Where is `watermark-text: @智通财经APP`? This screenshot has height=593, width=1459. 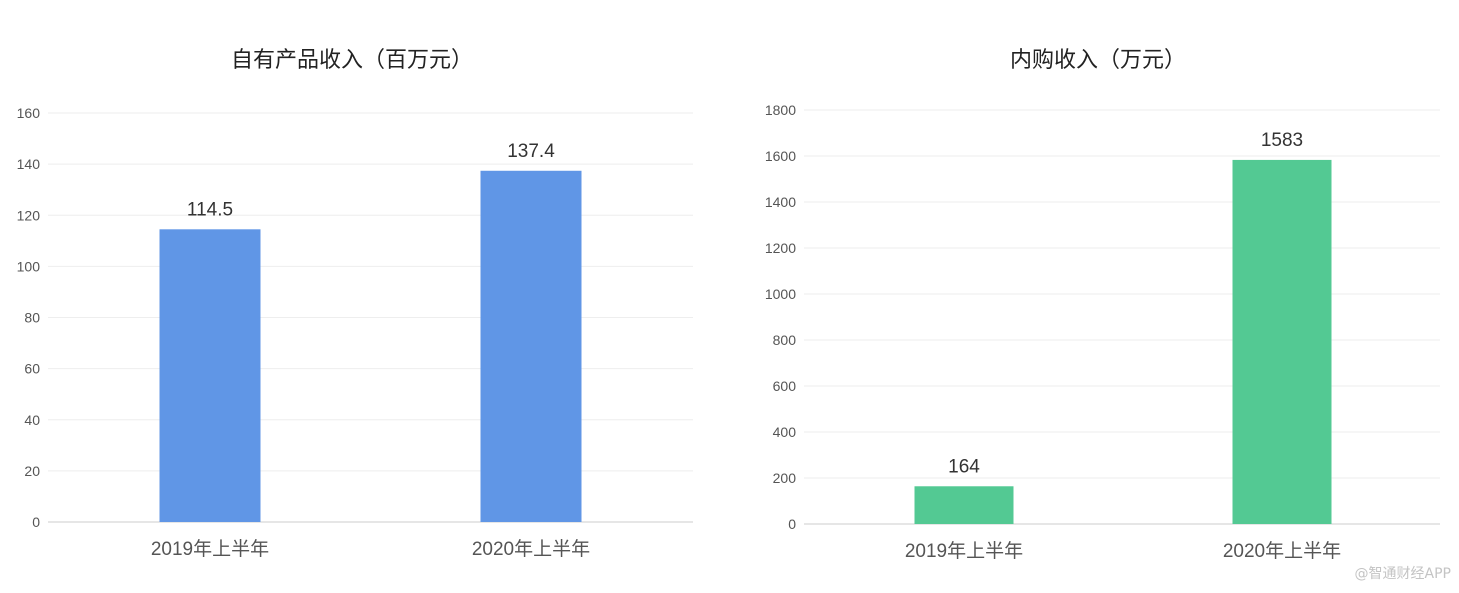
watermark-text: @智通财经APP is located at coordinates (1402, 574).